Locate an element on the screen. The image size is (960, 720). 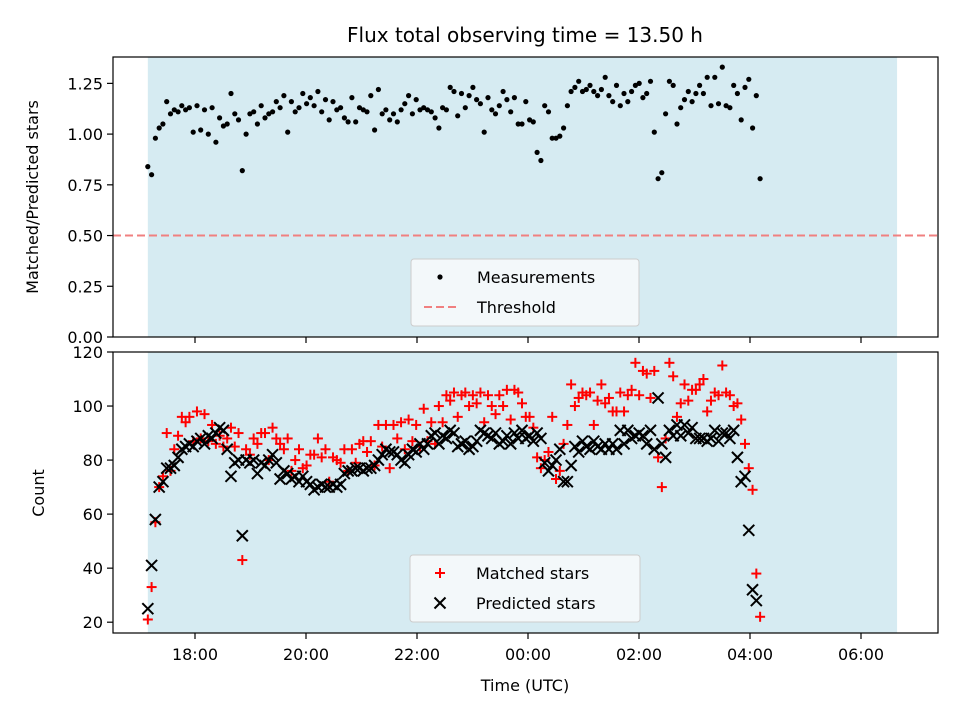
y-tick-label: 1.25 is located at coordinates (85, 83).